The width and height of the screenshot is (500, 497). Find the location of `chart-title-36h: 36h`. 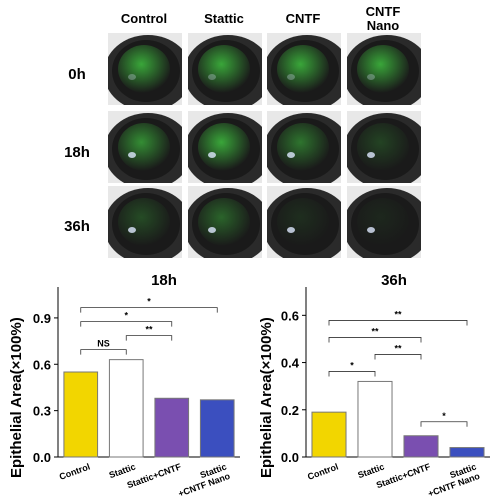

chart-title-36h: 36h is located at coordinates (394, 280).